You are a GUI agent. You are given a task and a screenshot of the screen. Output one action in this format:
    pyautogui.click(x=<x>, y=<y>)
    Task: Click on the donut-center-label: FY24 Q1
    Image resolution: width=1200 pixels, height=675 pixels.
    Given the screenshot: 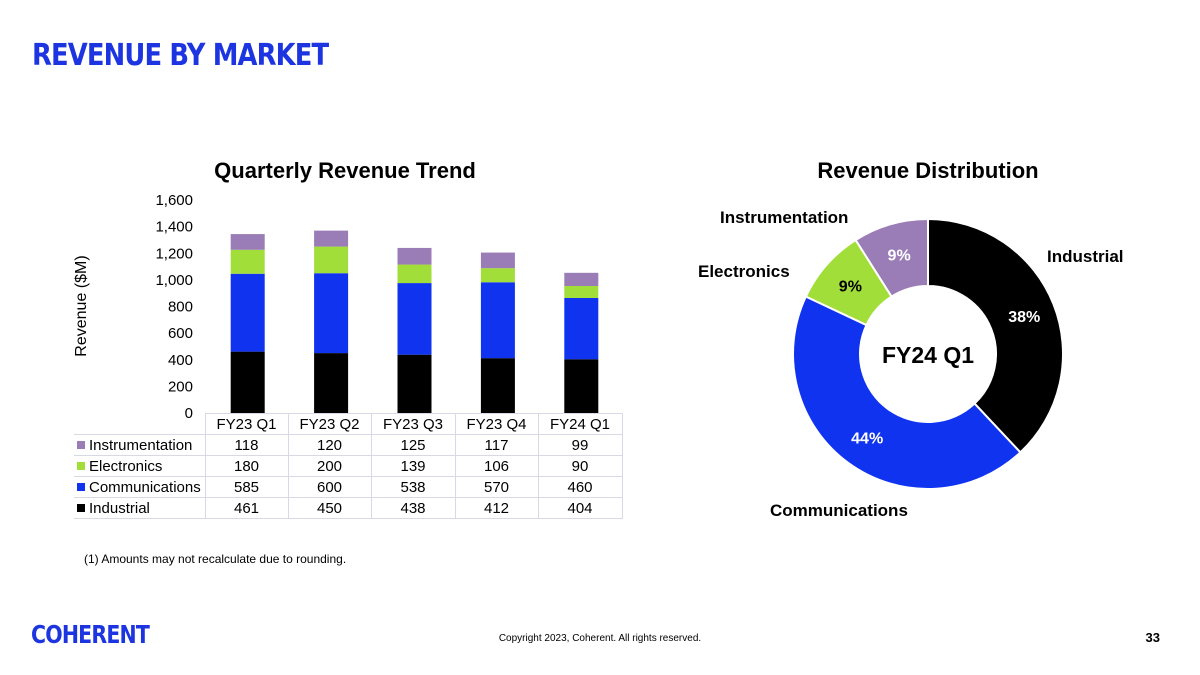 What is the action you would take?
    pyautogui.click(x=928, y=355)
    